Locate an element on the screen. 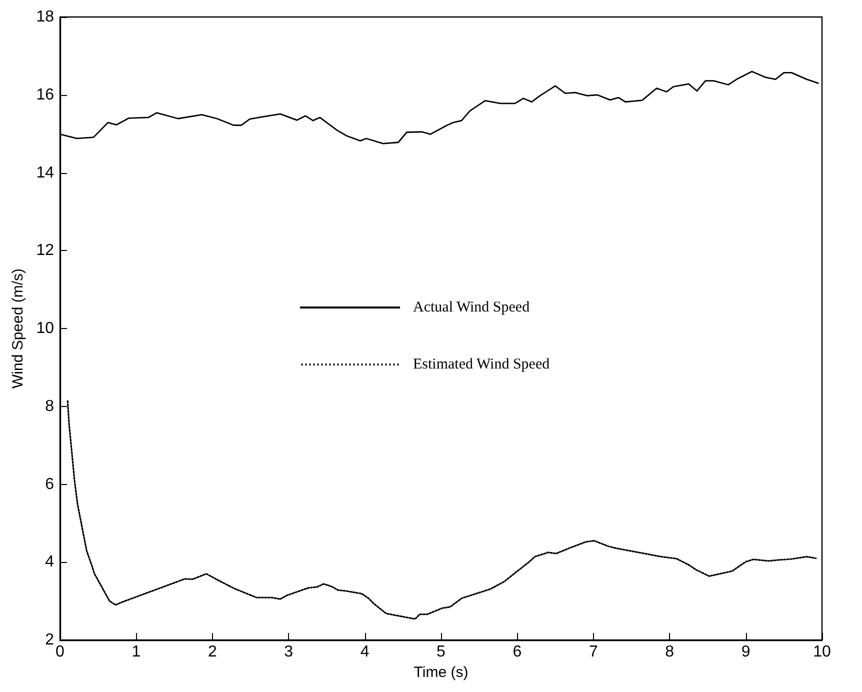 The width and height of the screenshot is (862, 692). y-tick-label: 6 is located at coordinates (49, 484).